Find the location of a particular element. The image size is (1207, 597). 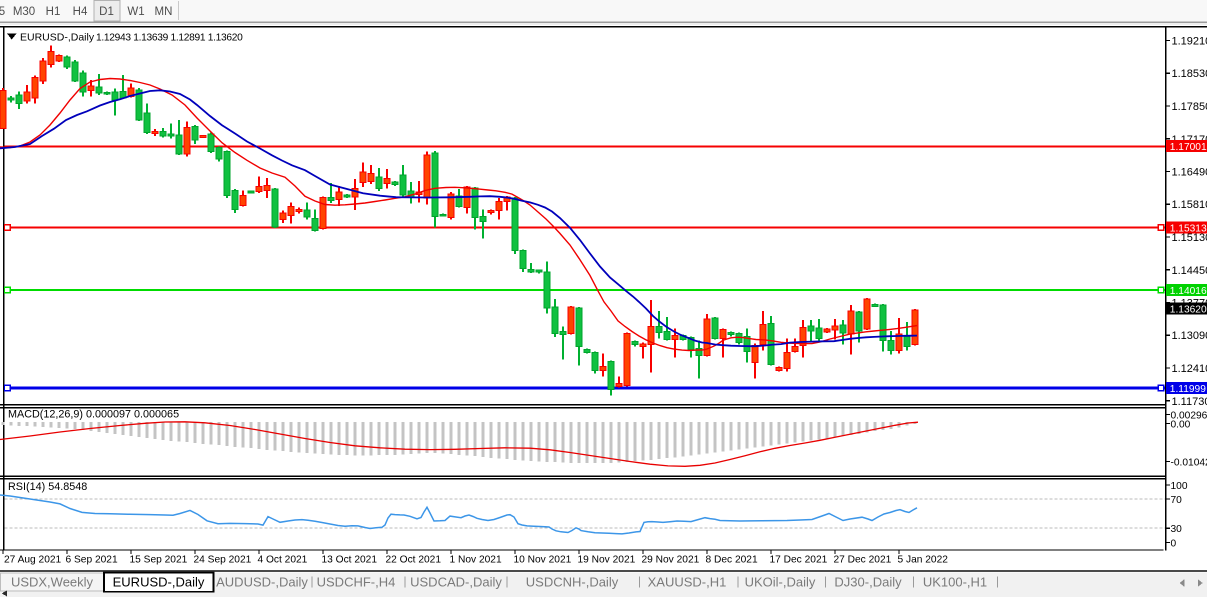

svg-text: 1 Nov 2021 is located at coordinates (476, 560).